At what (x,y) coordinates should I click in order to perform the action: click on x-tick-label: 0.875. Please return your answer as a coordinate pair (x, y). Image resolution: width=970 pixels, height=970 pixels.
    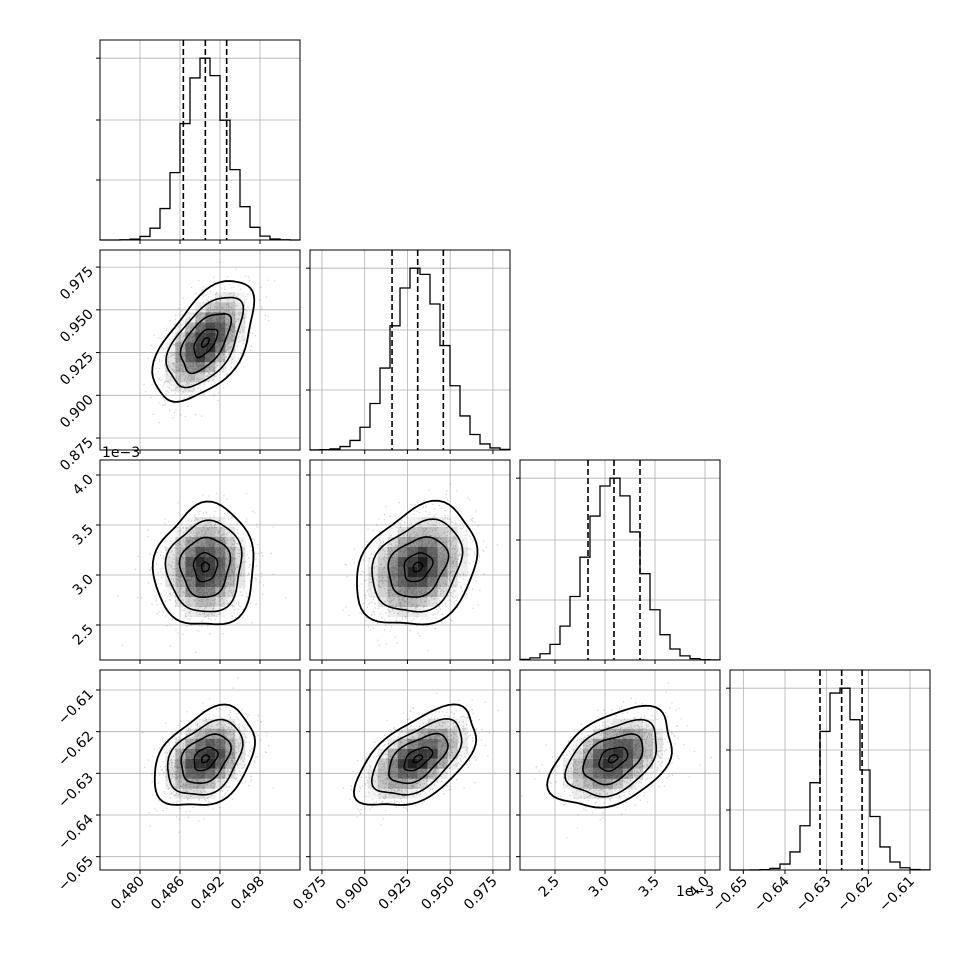
    Looking at the image, I should click on (310, 894).